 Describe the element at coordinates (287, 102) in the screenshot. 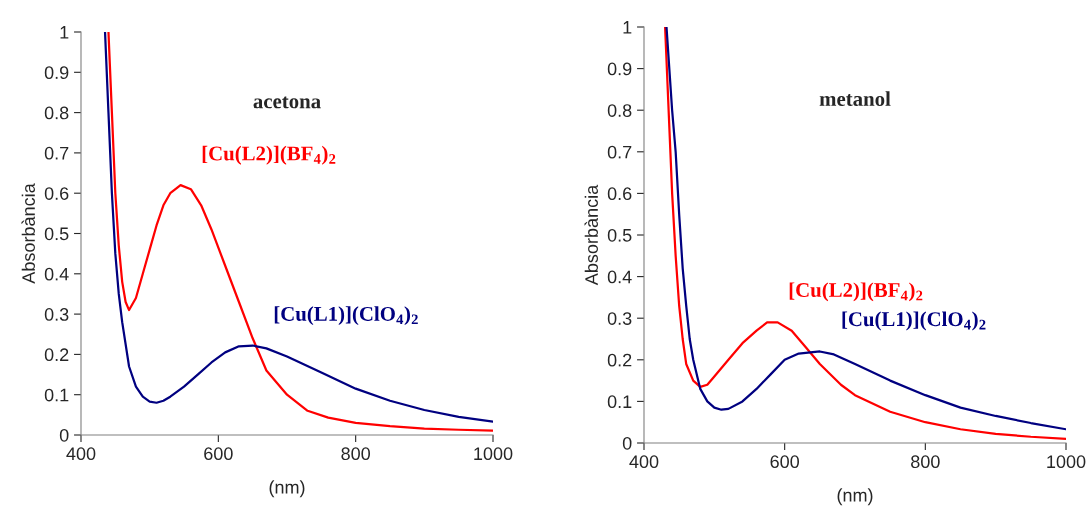

I see `text: acetona` at that location.